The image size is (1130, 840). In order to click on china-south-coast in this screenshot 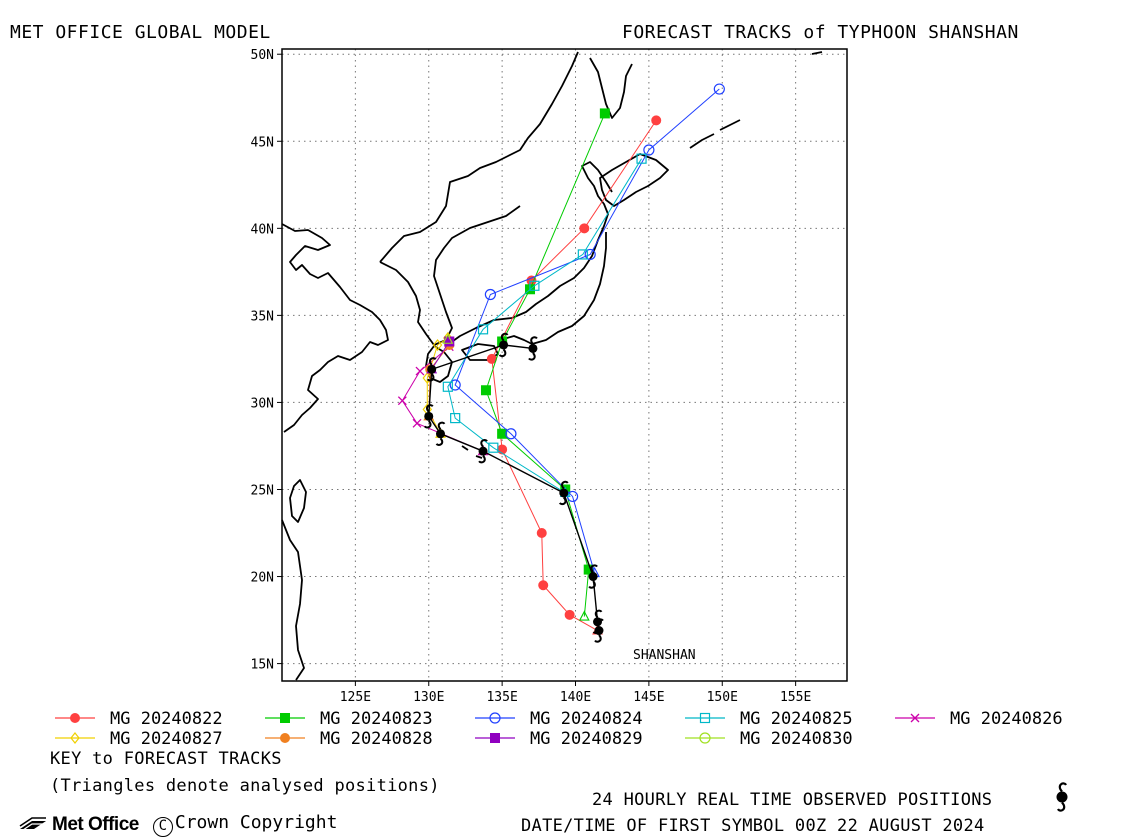, I will do `click(293, 600)`.